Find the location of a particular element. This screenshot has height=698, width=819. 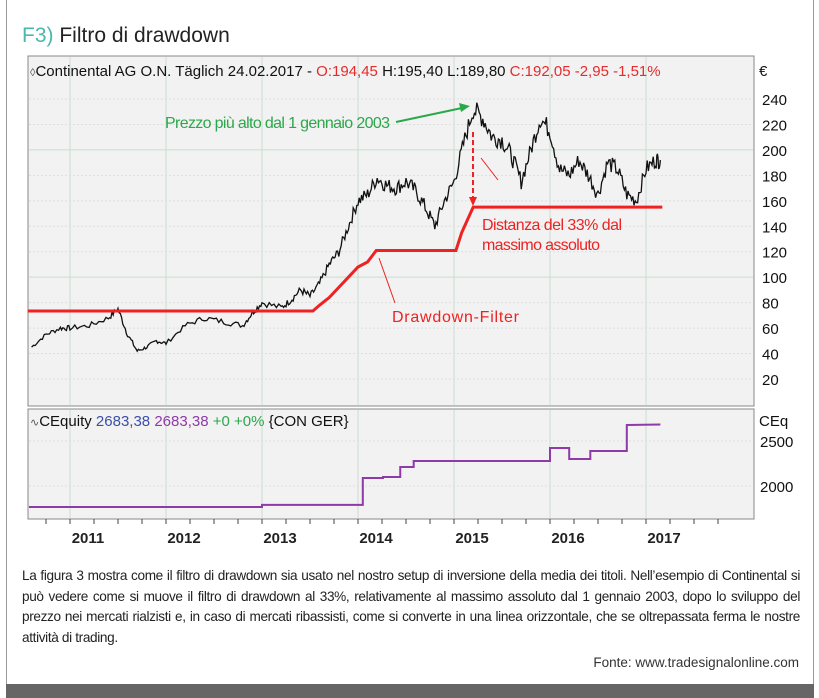

y-tick-label: 180 is located at coordinates (774, 176).